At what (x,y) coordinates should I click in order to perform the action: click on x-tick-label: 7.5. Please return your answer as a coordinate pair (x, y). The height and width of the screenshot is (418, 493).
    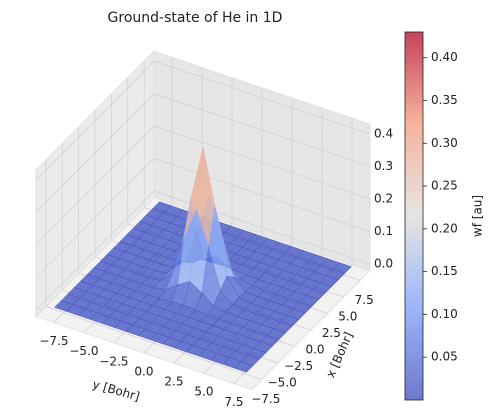
    Looking at the image, I should click on (233, 402).